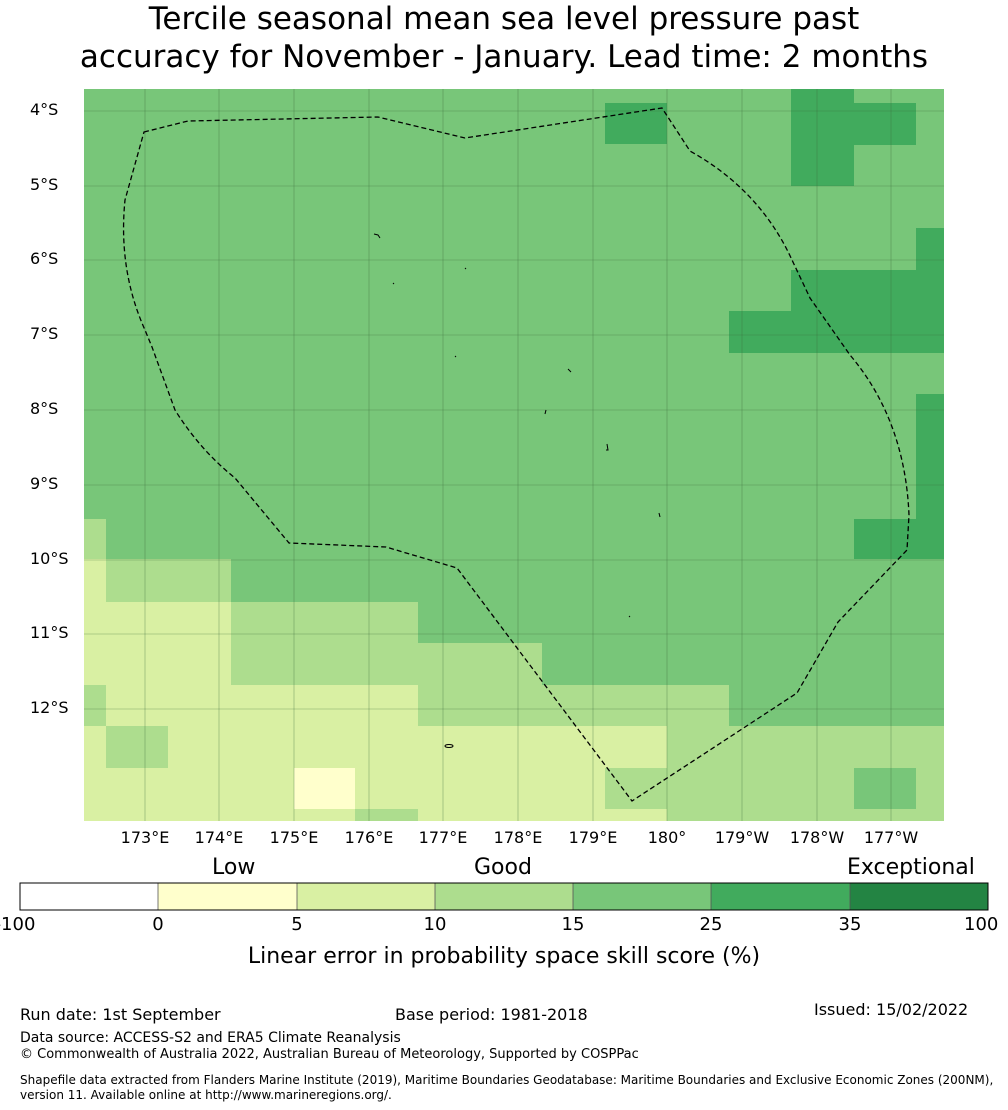 This screenshot has width=1008, height=1110. What do you see at coordinates (49, 632) in the screenshot?
I see `lat-label: 11°S` at bounding box center [49, 632].